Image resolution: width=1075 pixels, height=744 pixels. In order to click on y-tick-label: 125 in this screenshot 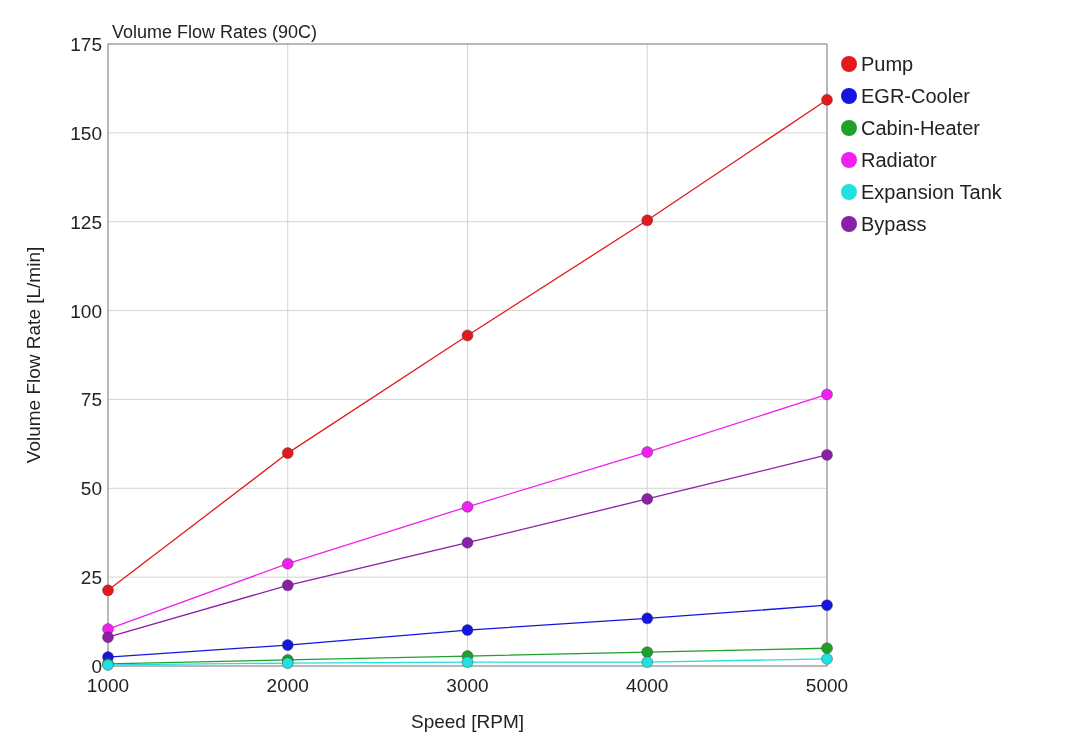, I will do `click(86, 222)`.